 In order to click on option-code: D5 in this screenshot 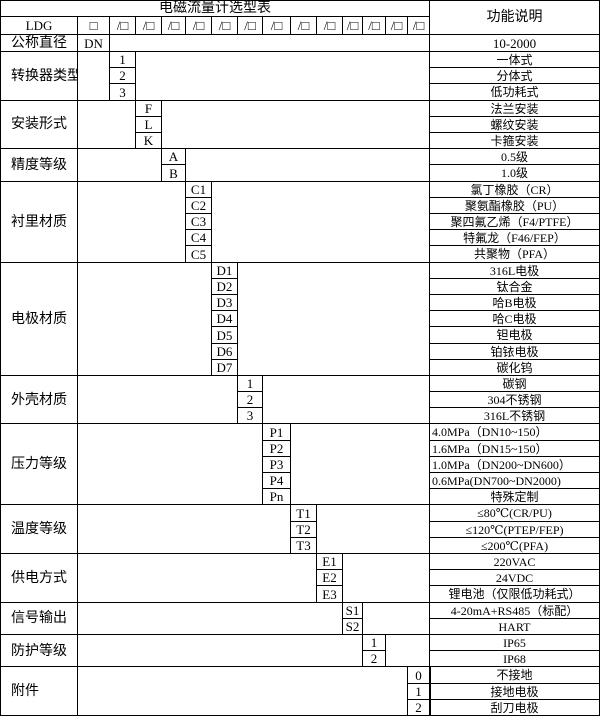, I will do `click(225, 335)`.